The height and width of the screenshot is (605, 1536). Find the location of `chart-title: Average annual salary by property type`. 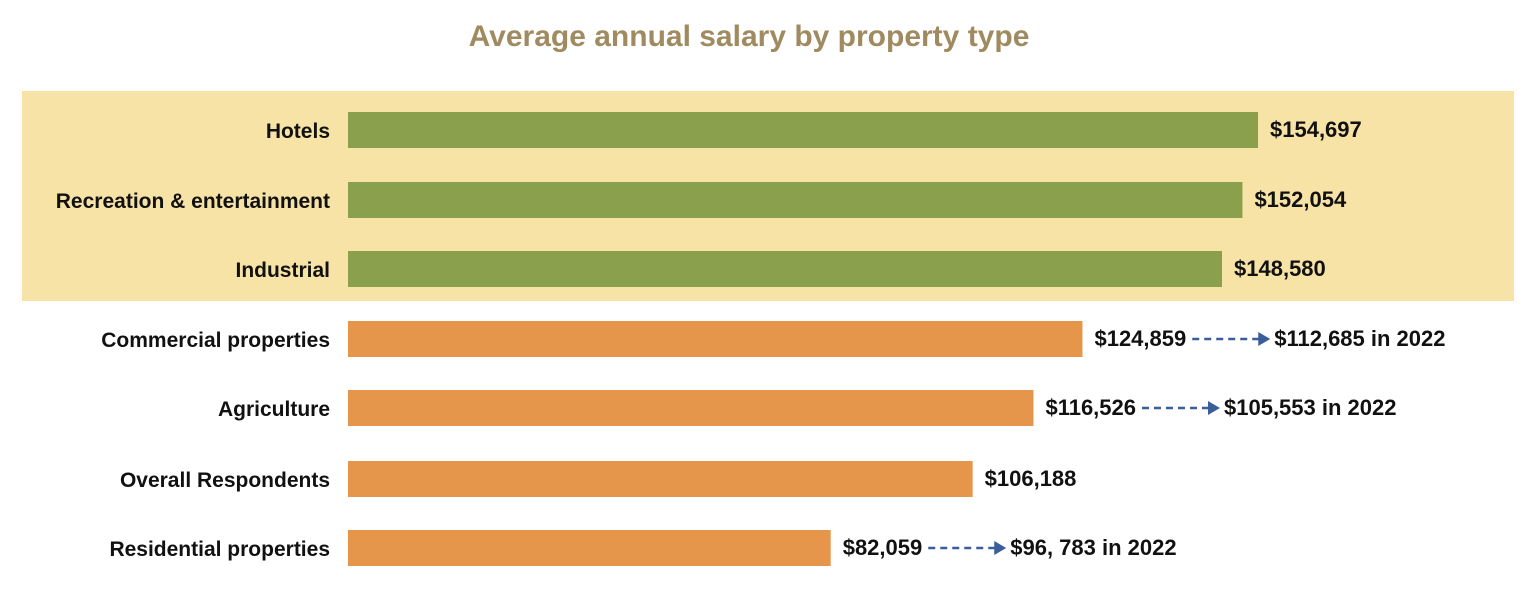

chart-title: Average annual salary by property type is located at coordinates (749, 36).